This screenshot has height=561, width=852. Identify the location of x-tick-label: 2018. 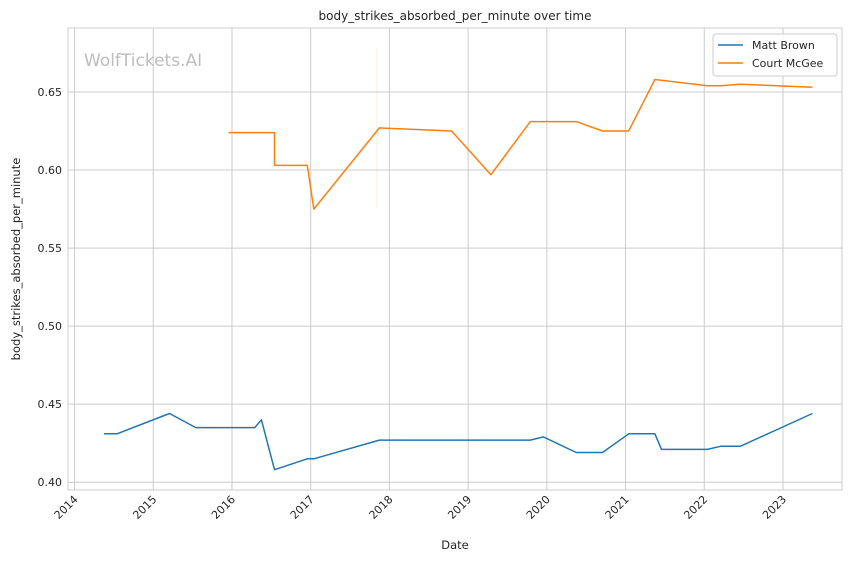
(381, 507).